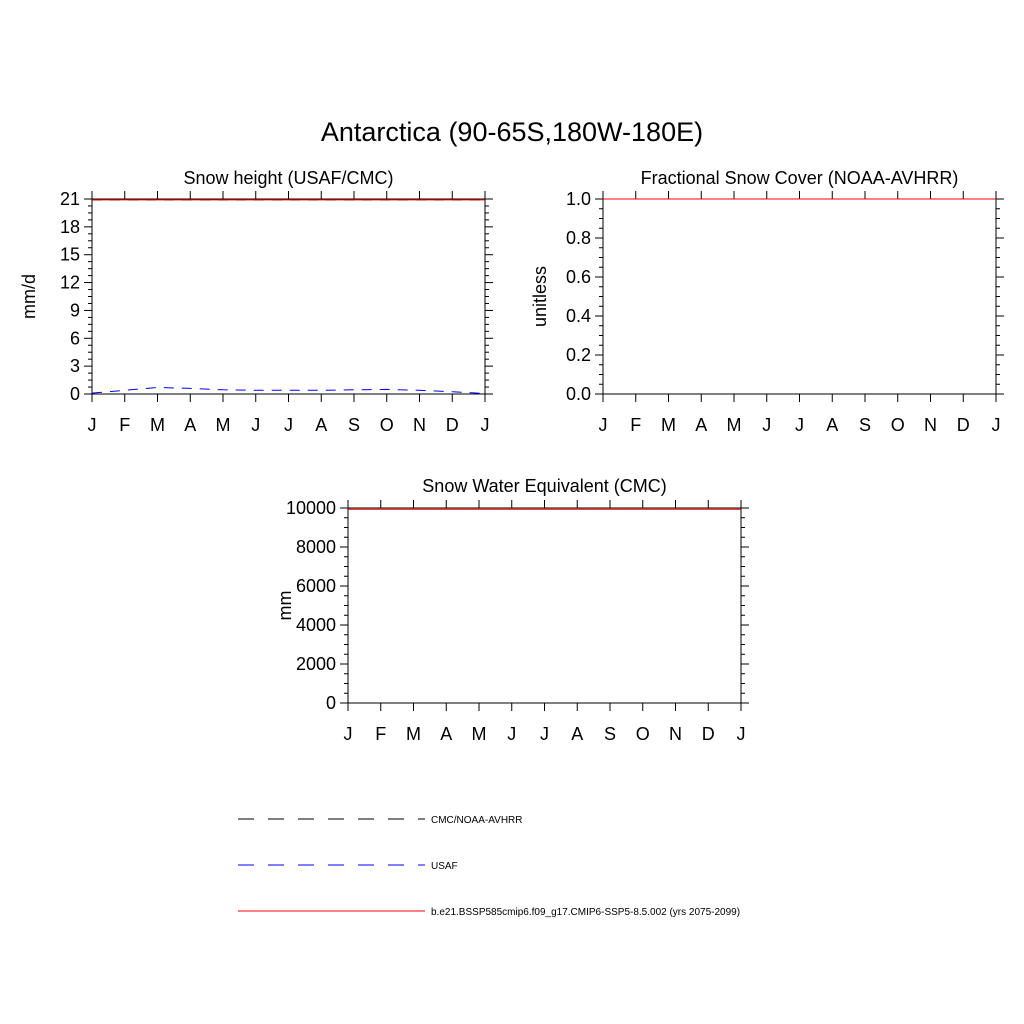 The width and height of the screenshot is (1024, 1024). Describe the element at coordinates (578, 355) in the screenshot. I see `y-tick-label: 0.2` at that location.